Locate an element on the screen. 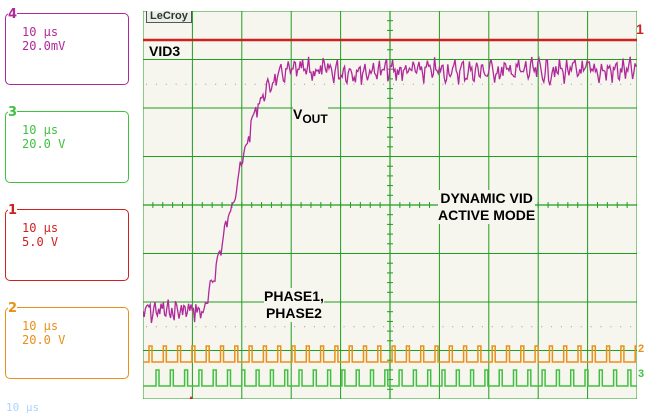  channel-1-number: 1 is located at coordinates (13, 210).